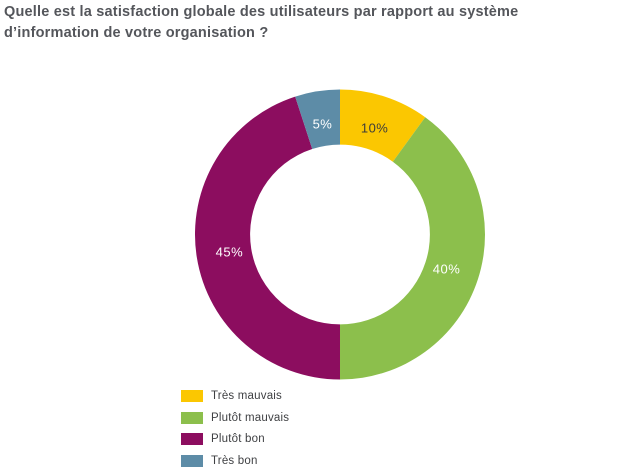 The image size is (620, 474). Describe the element at coordinates (192, 417) in the screenshot. I see `legend-swatch-plutot-mauvais` at that location.